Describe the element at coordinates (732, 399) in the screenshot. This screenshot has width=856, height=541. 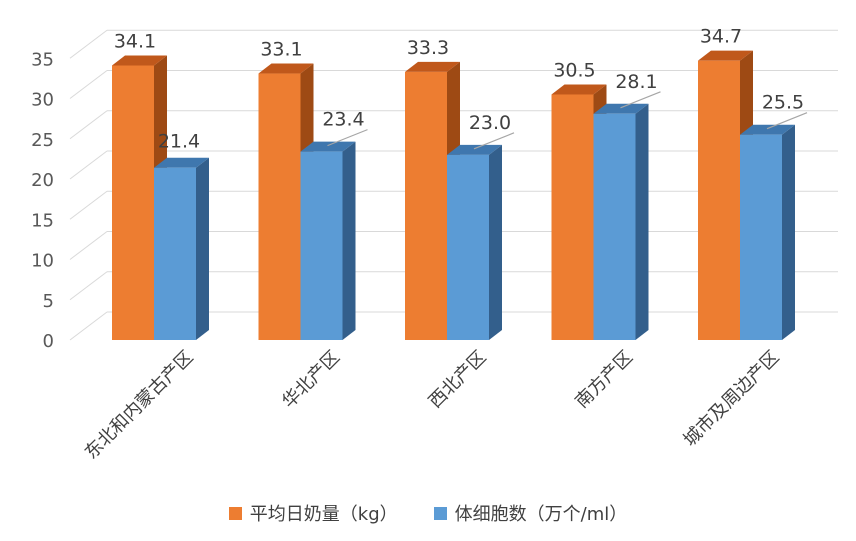
I see `x-tick-label: 城市及周边产区` at that location.